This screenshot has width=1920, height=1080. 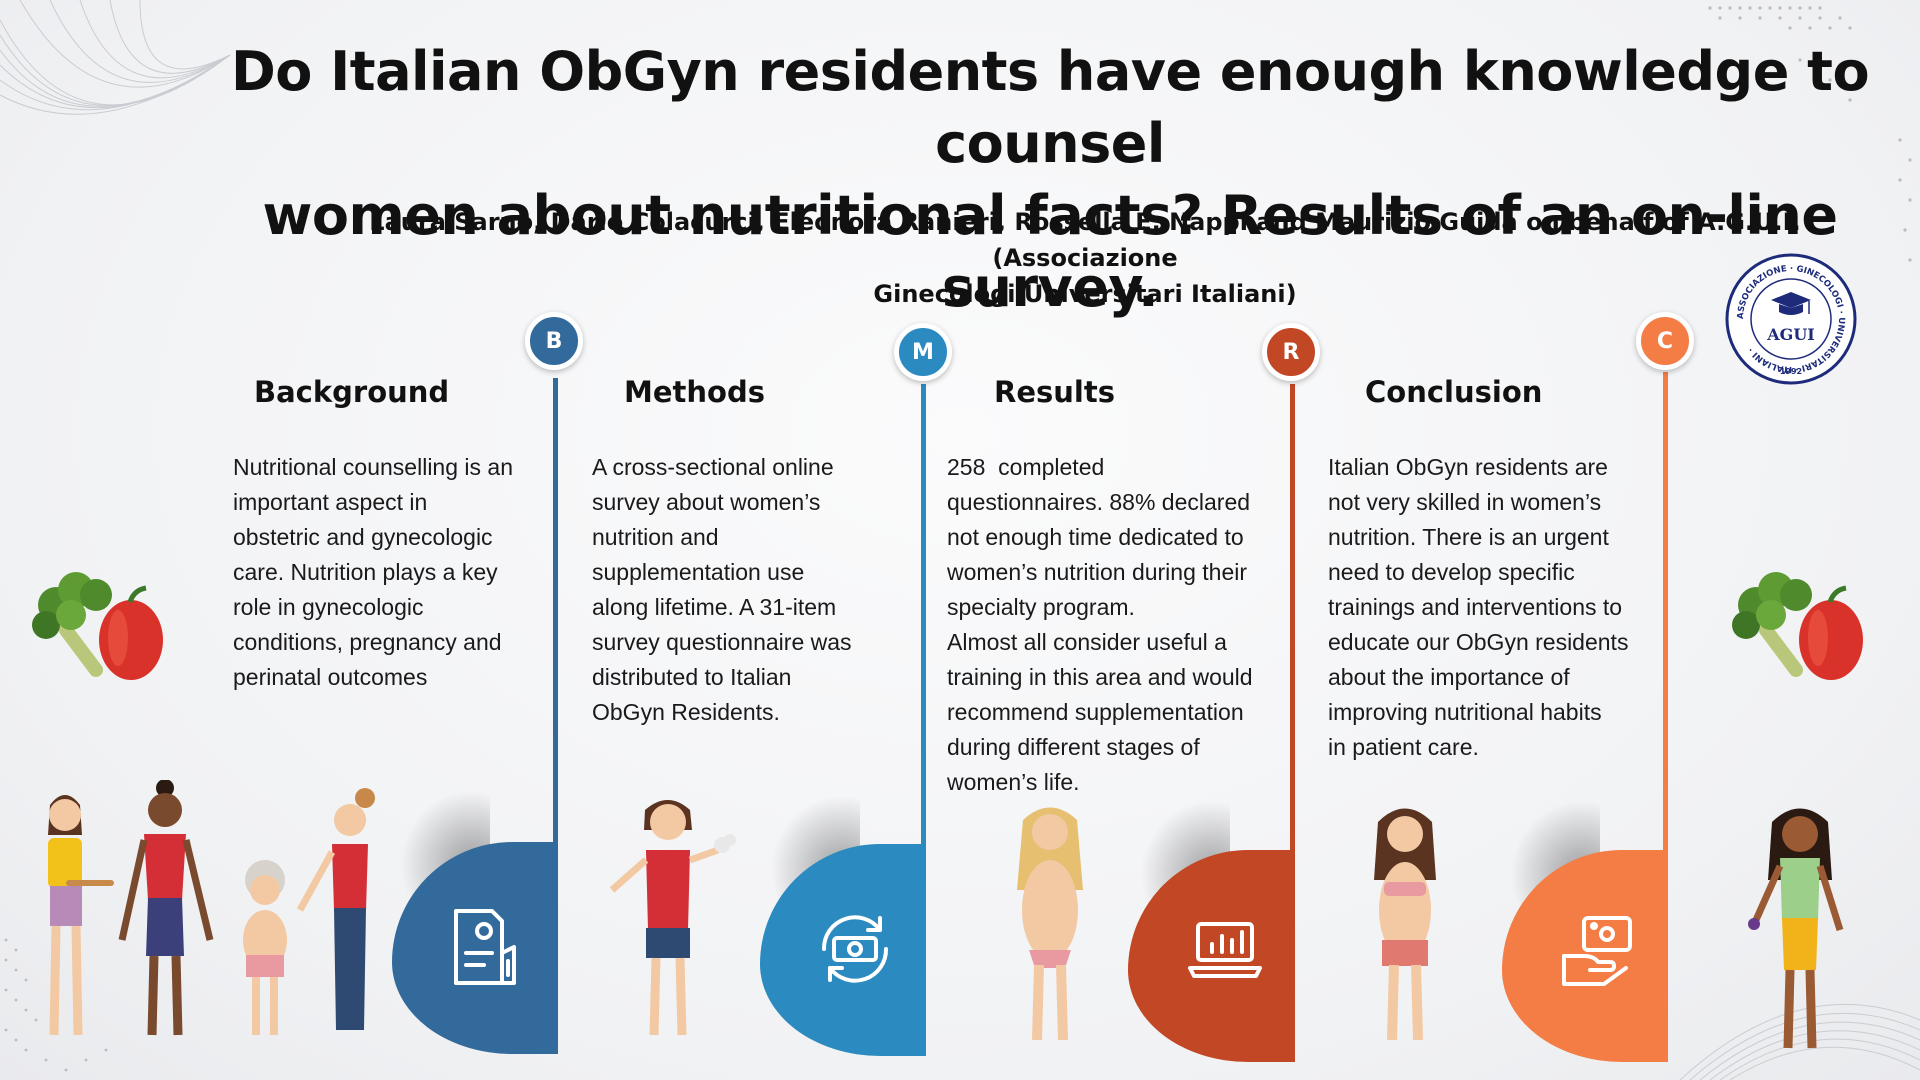 What do you see at coordinates (1054, 392) in the screenshot?
I see `results-heading: Results` at bounding box center [1054, 392].